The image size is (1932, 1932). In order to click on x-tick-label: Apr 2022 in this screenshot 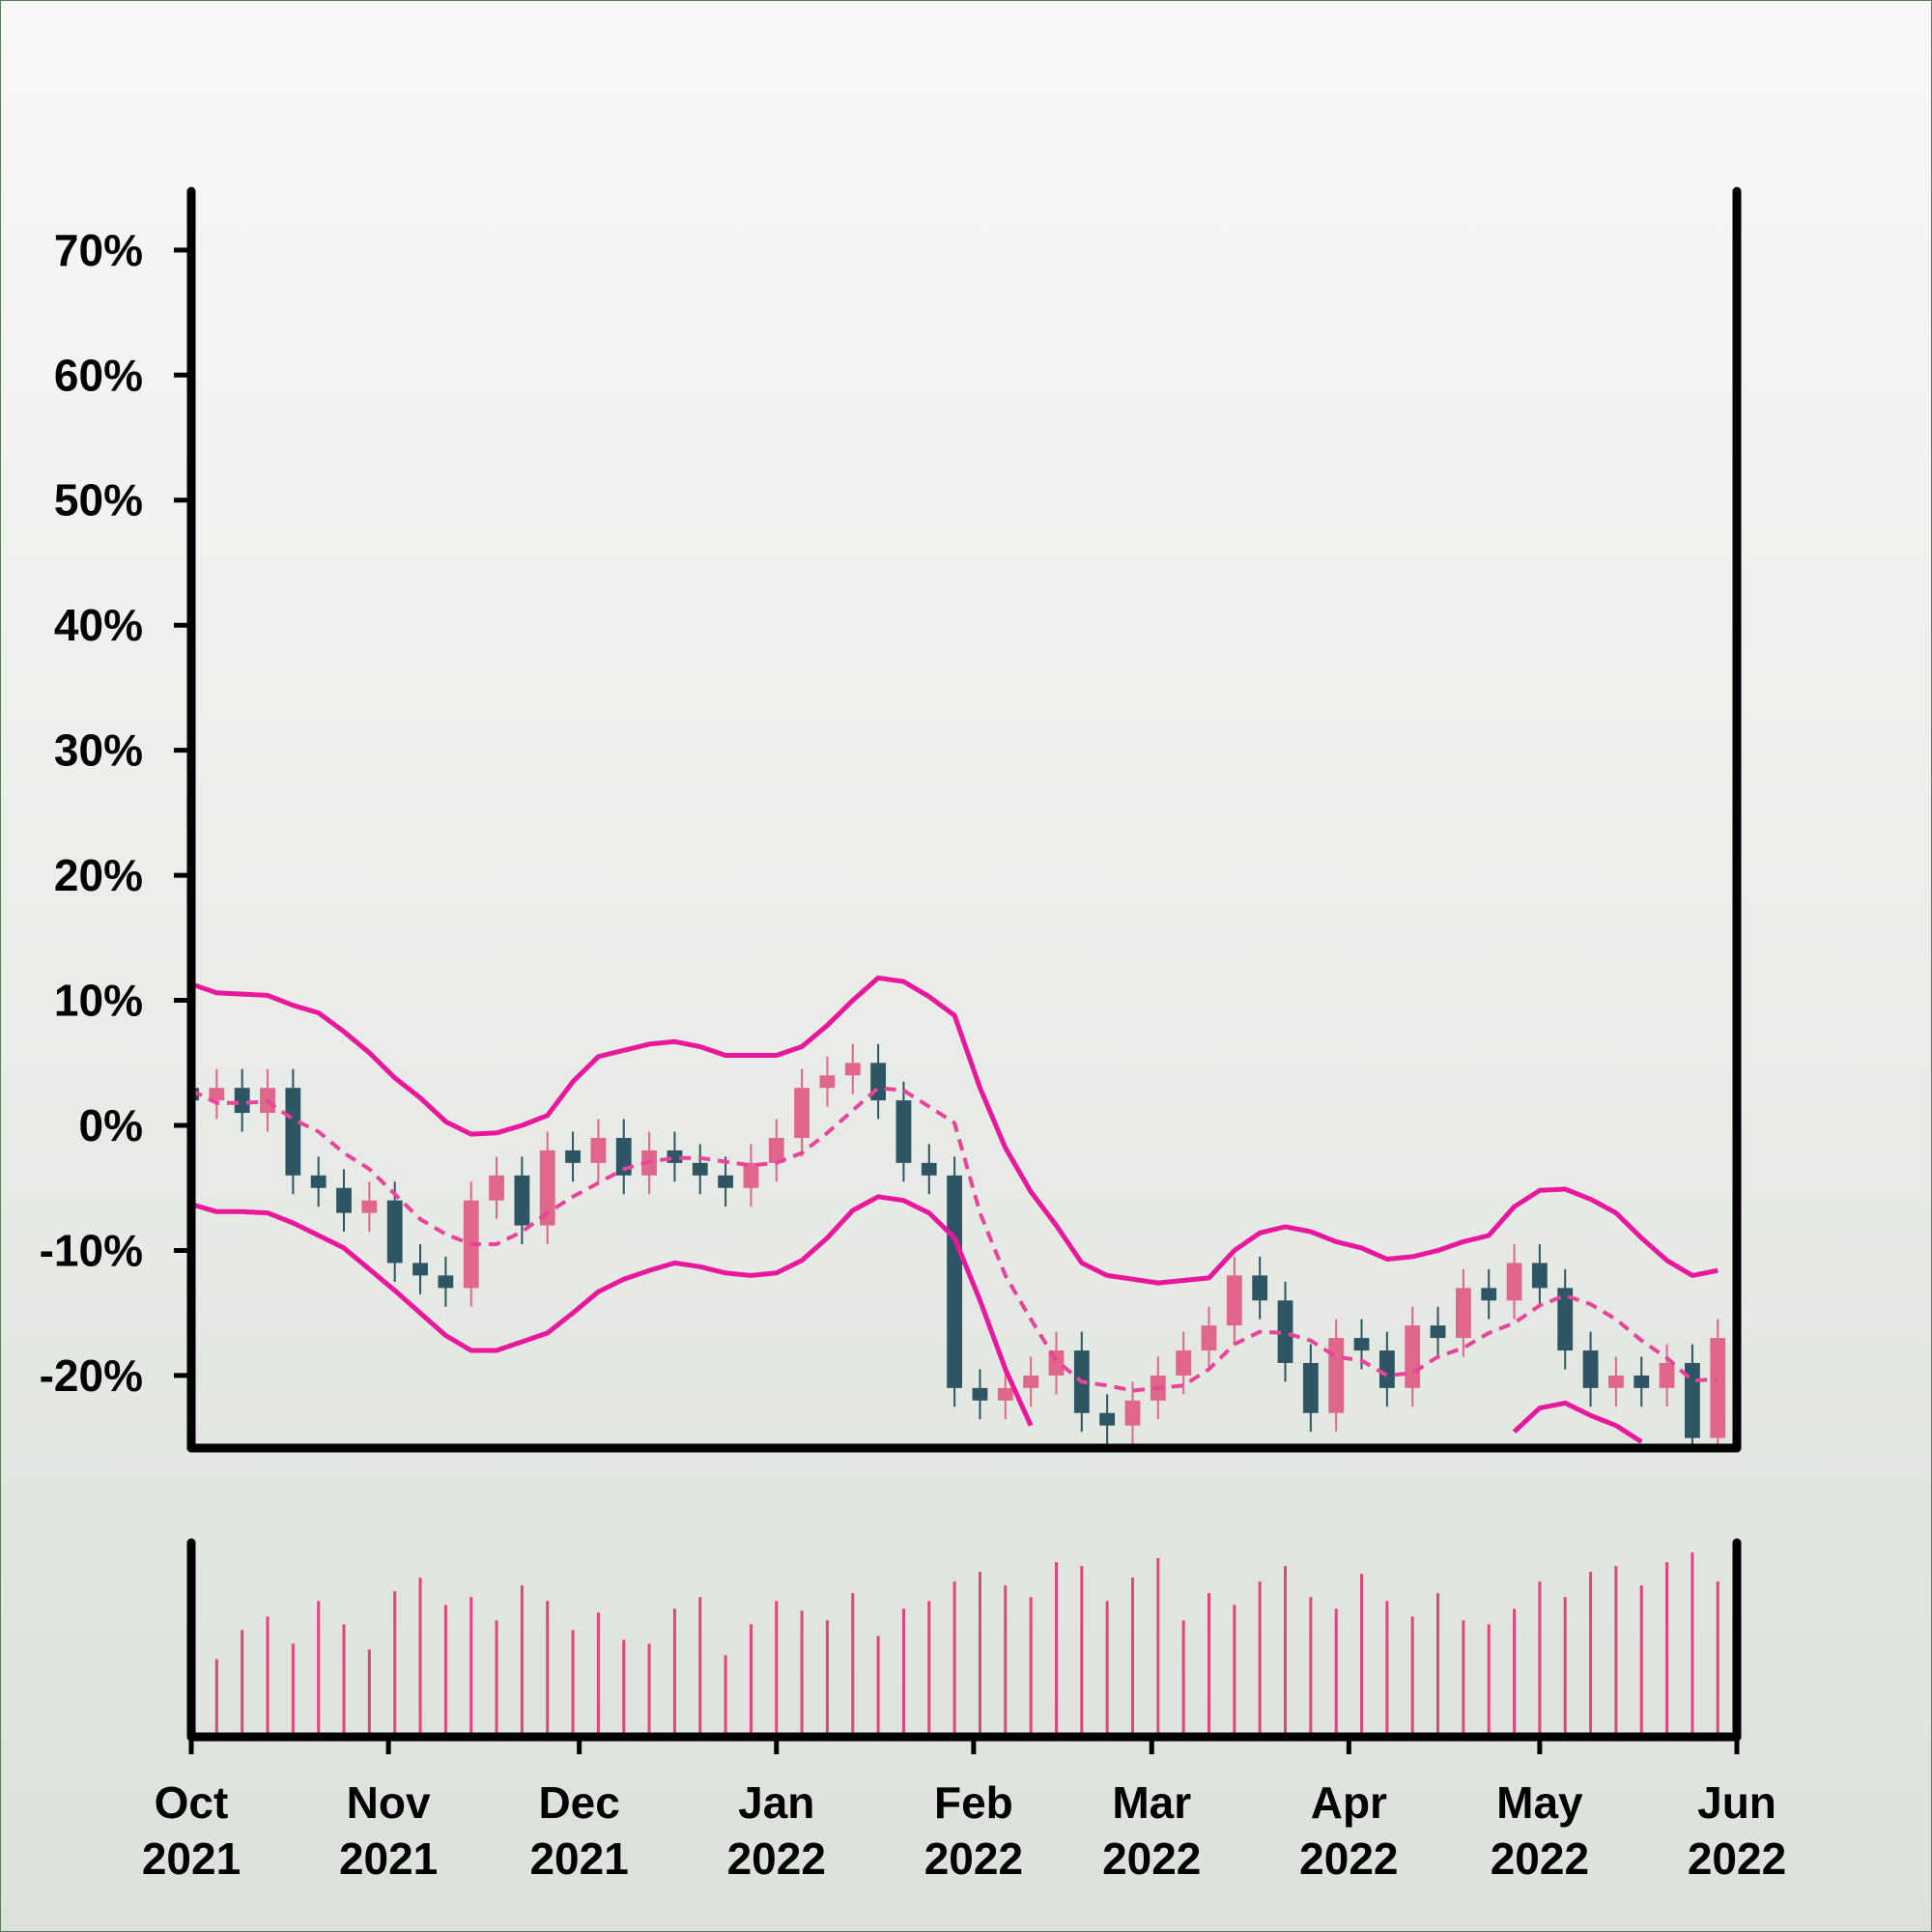, I will do `click(1348, 1830)`.